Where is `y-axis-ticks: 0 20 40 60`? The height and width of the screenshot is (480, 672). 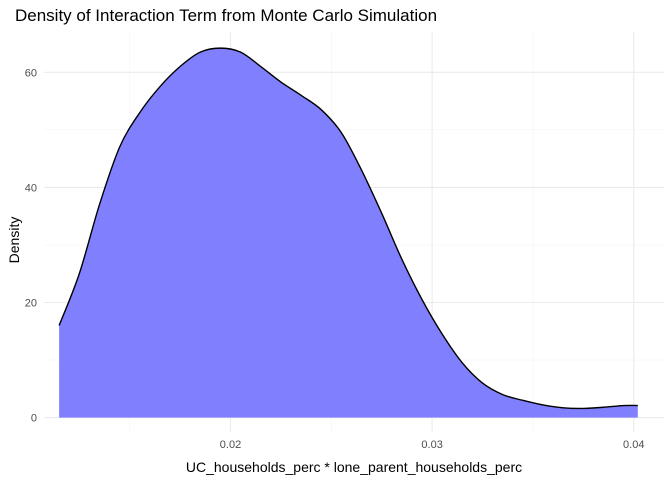 y-axis-ticks: 0 20 40 60 is located at coordinates (31, 245).